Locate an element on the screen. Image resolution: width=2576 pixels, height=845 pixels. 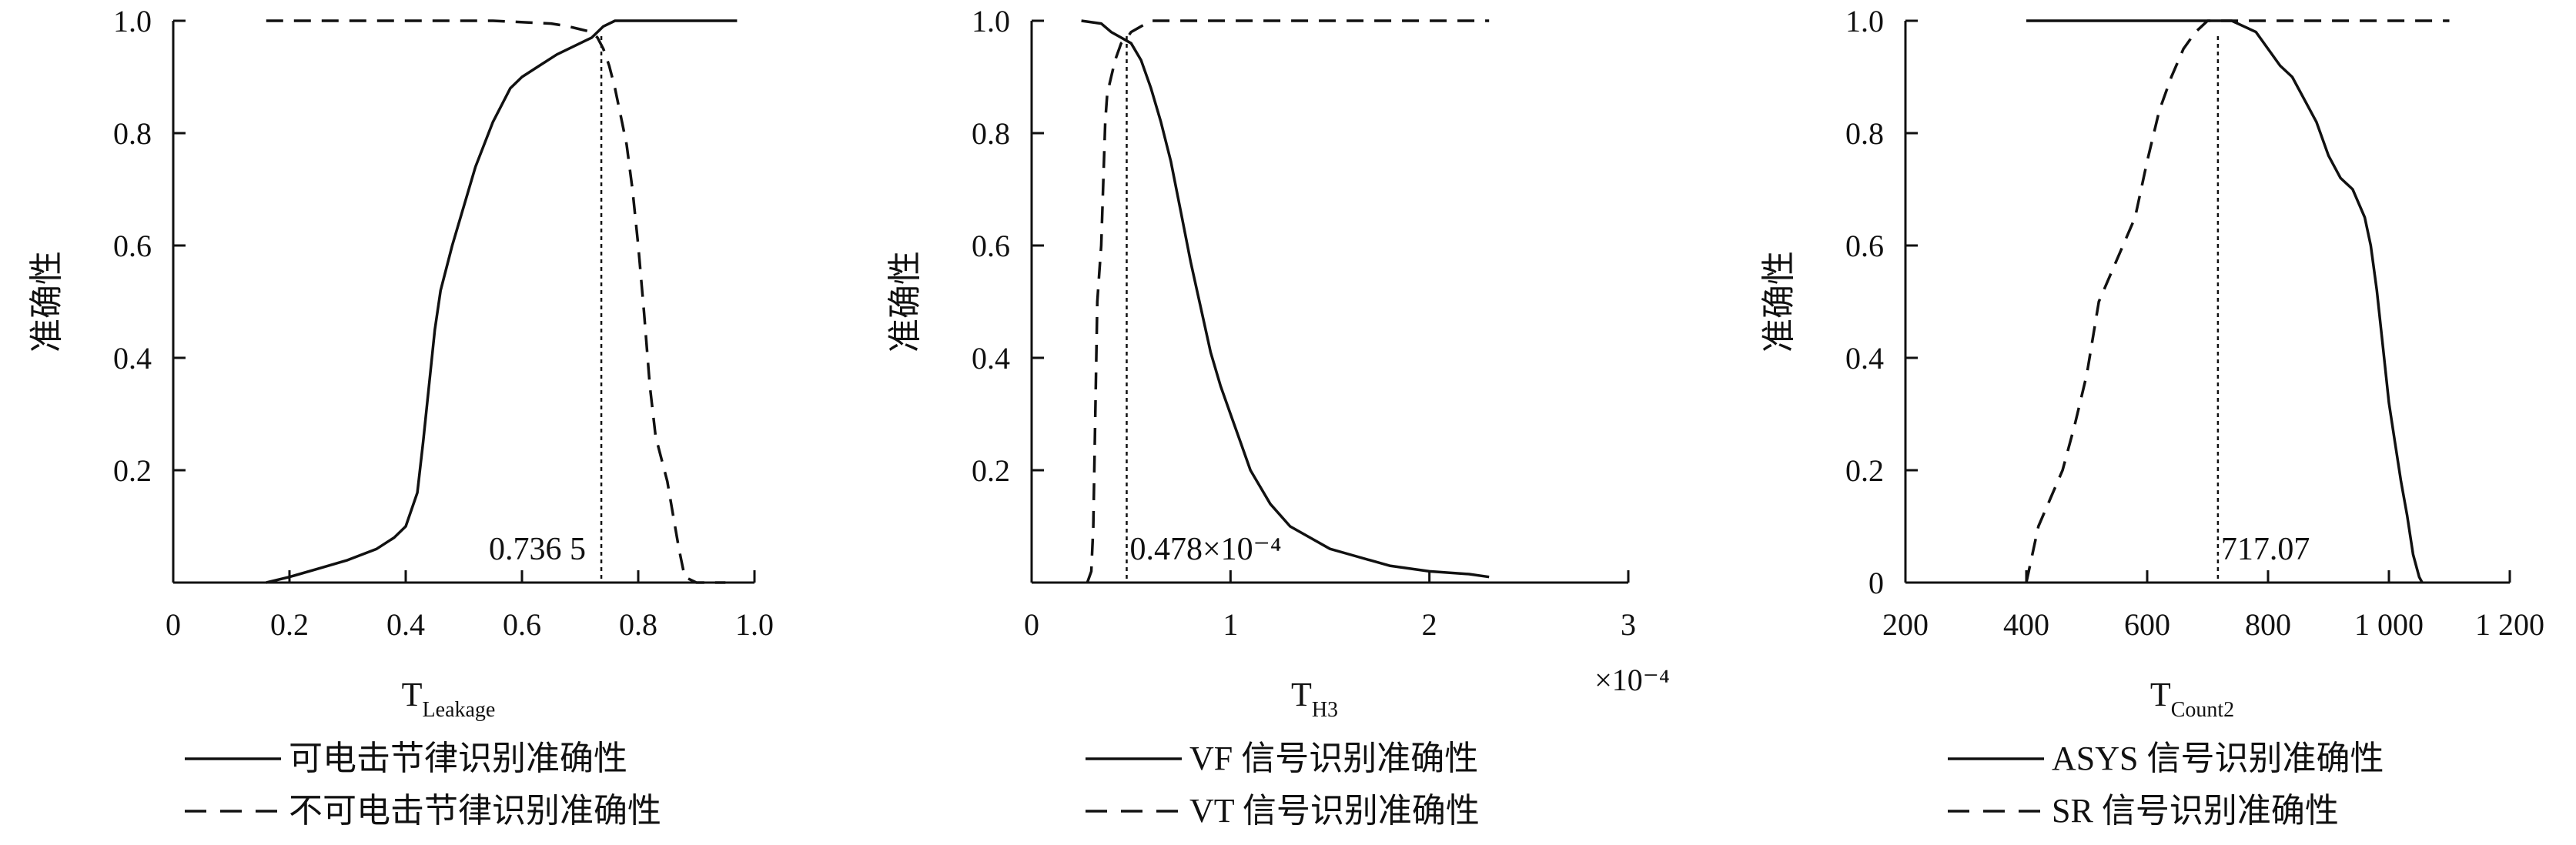
legend-label: VF 信号识别准确性 is located at coordinates (1333, 758).